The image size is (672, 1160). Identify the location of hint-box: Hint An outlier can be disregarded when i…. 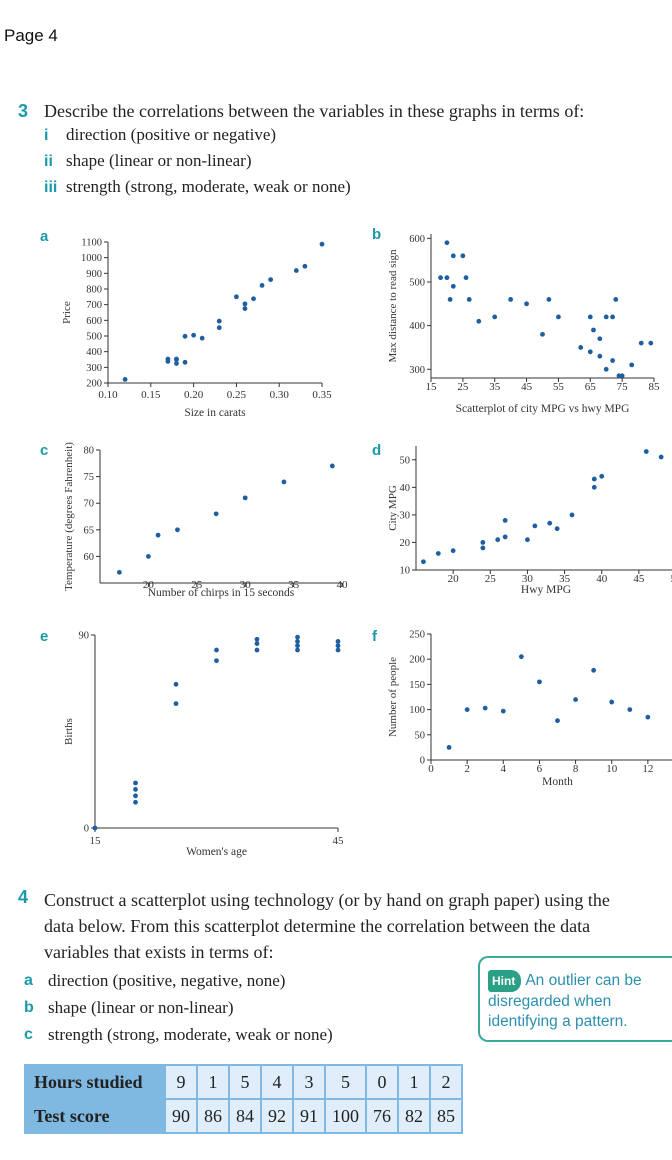
(575, 999).